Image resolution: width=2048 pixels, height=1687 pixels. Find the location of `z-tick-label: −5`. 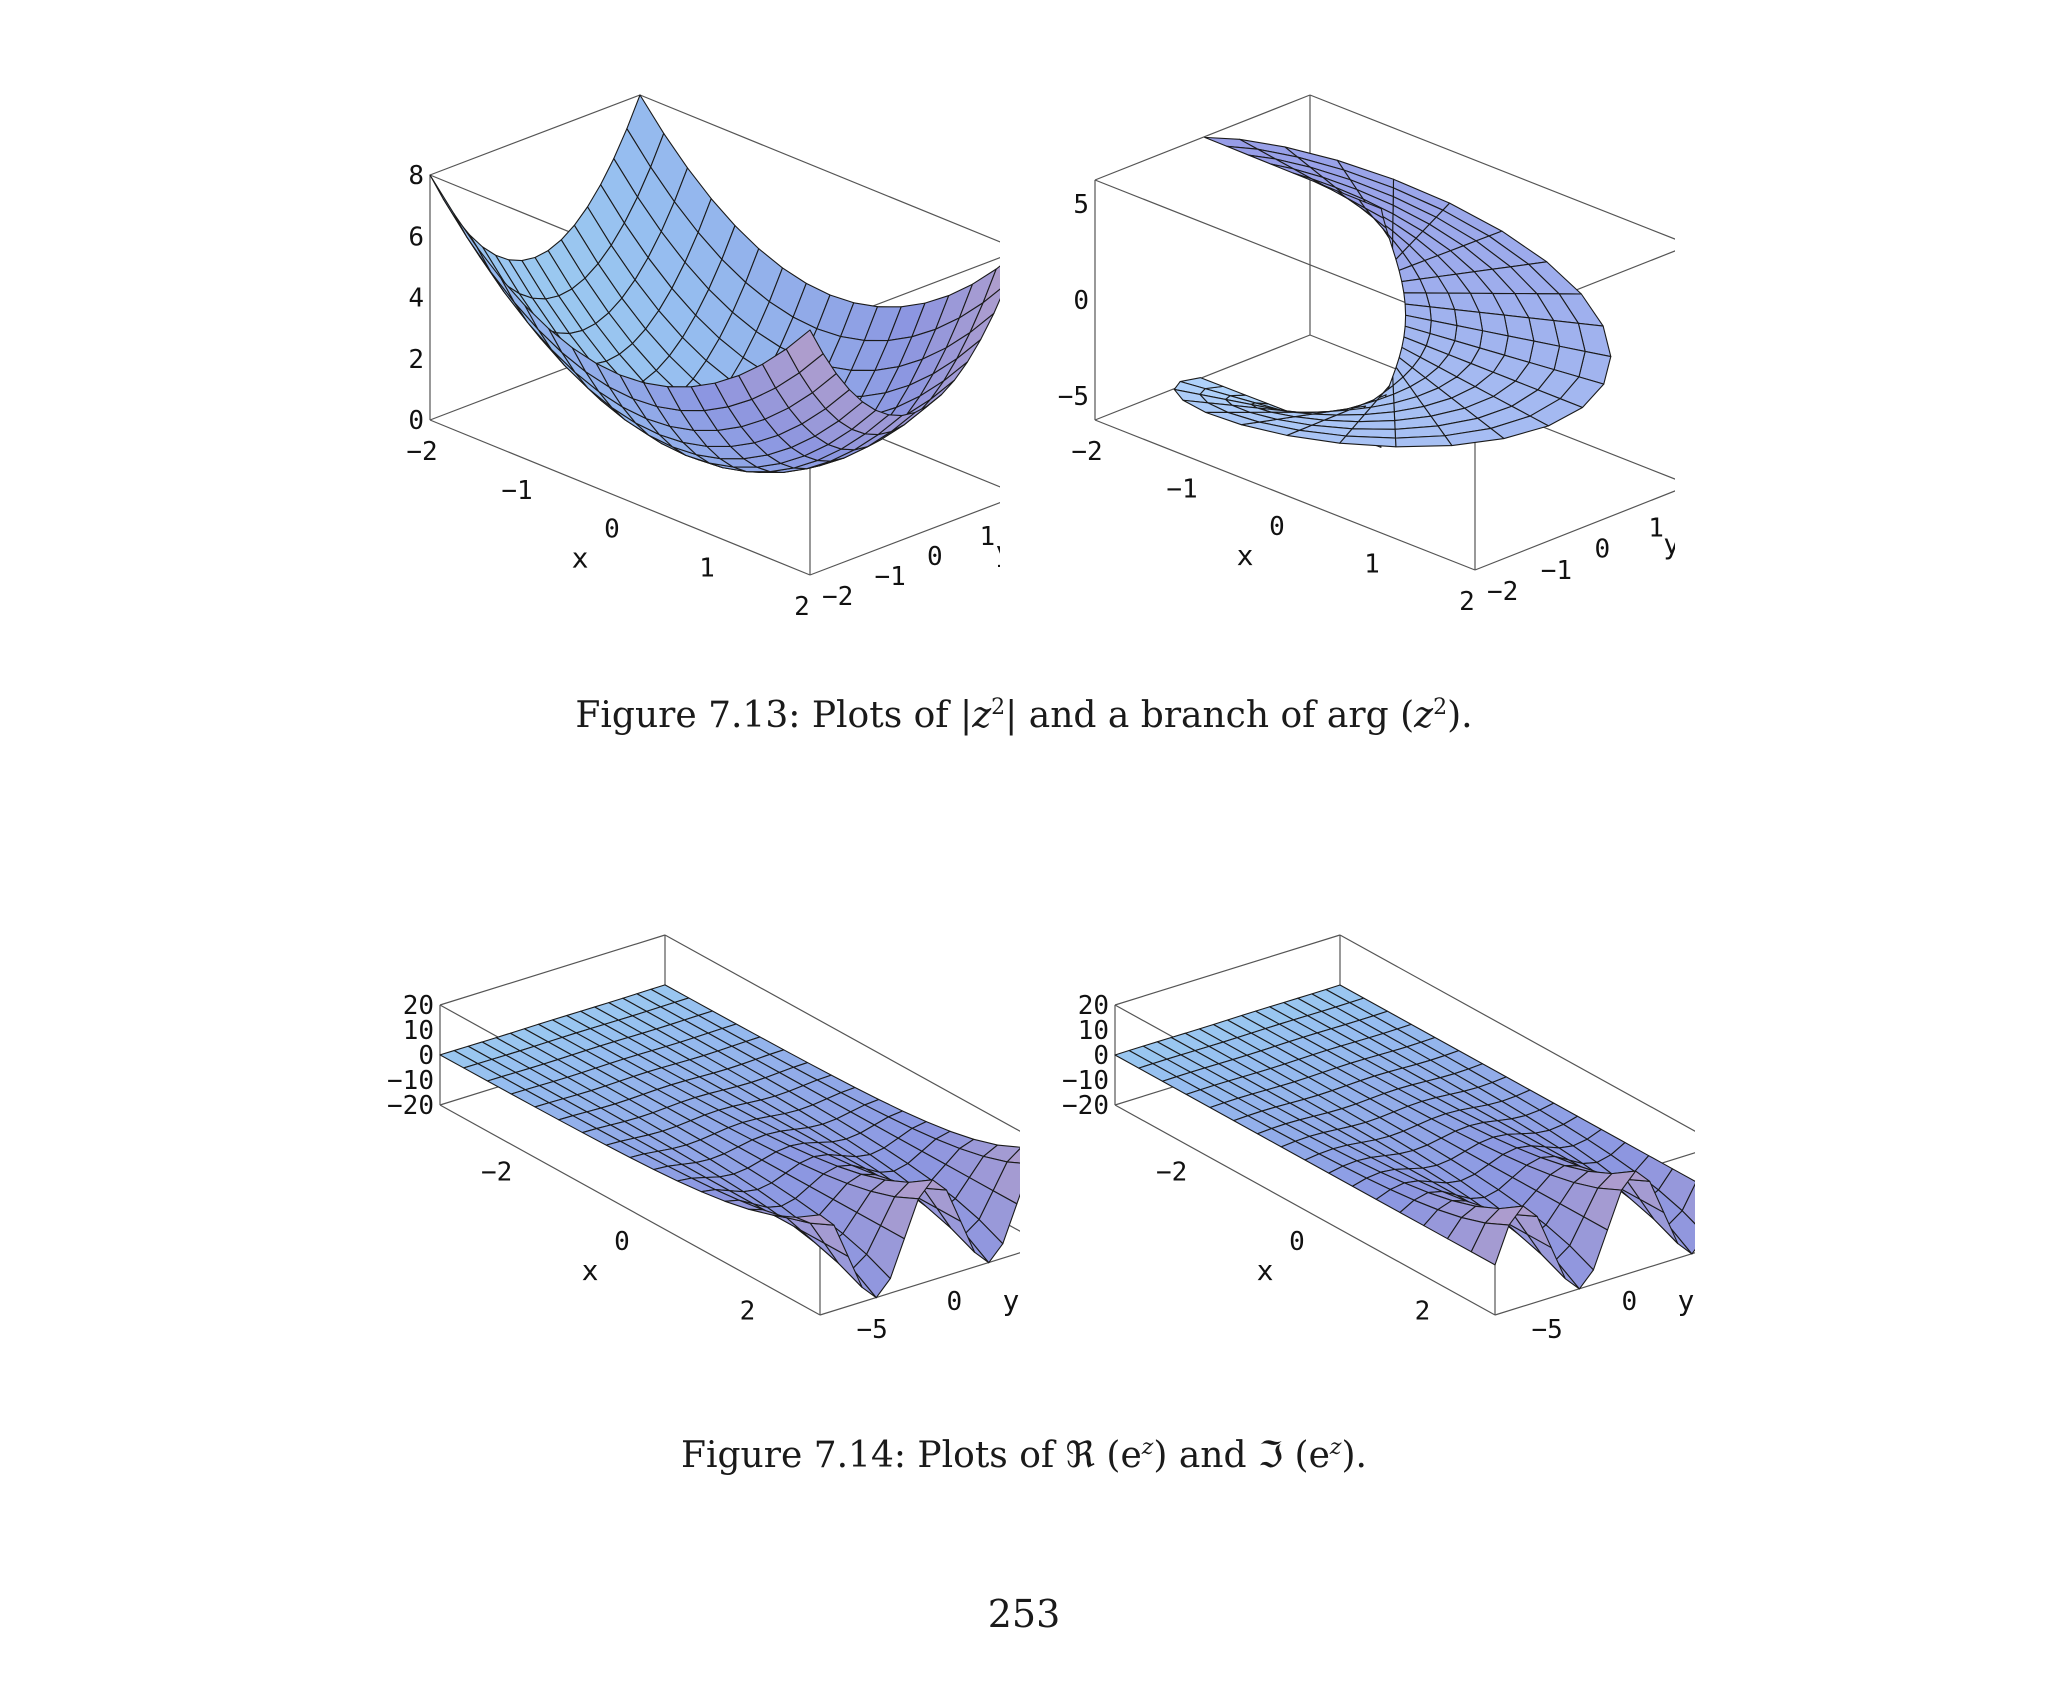

z-tick-label: −5 is located at coordinates (1073, 397).